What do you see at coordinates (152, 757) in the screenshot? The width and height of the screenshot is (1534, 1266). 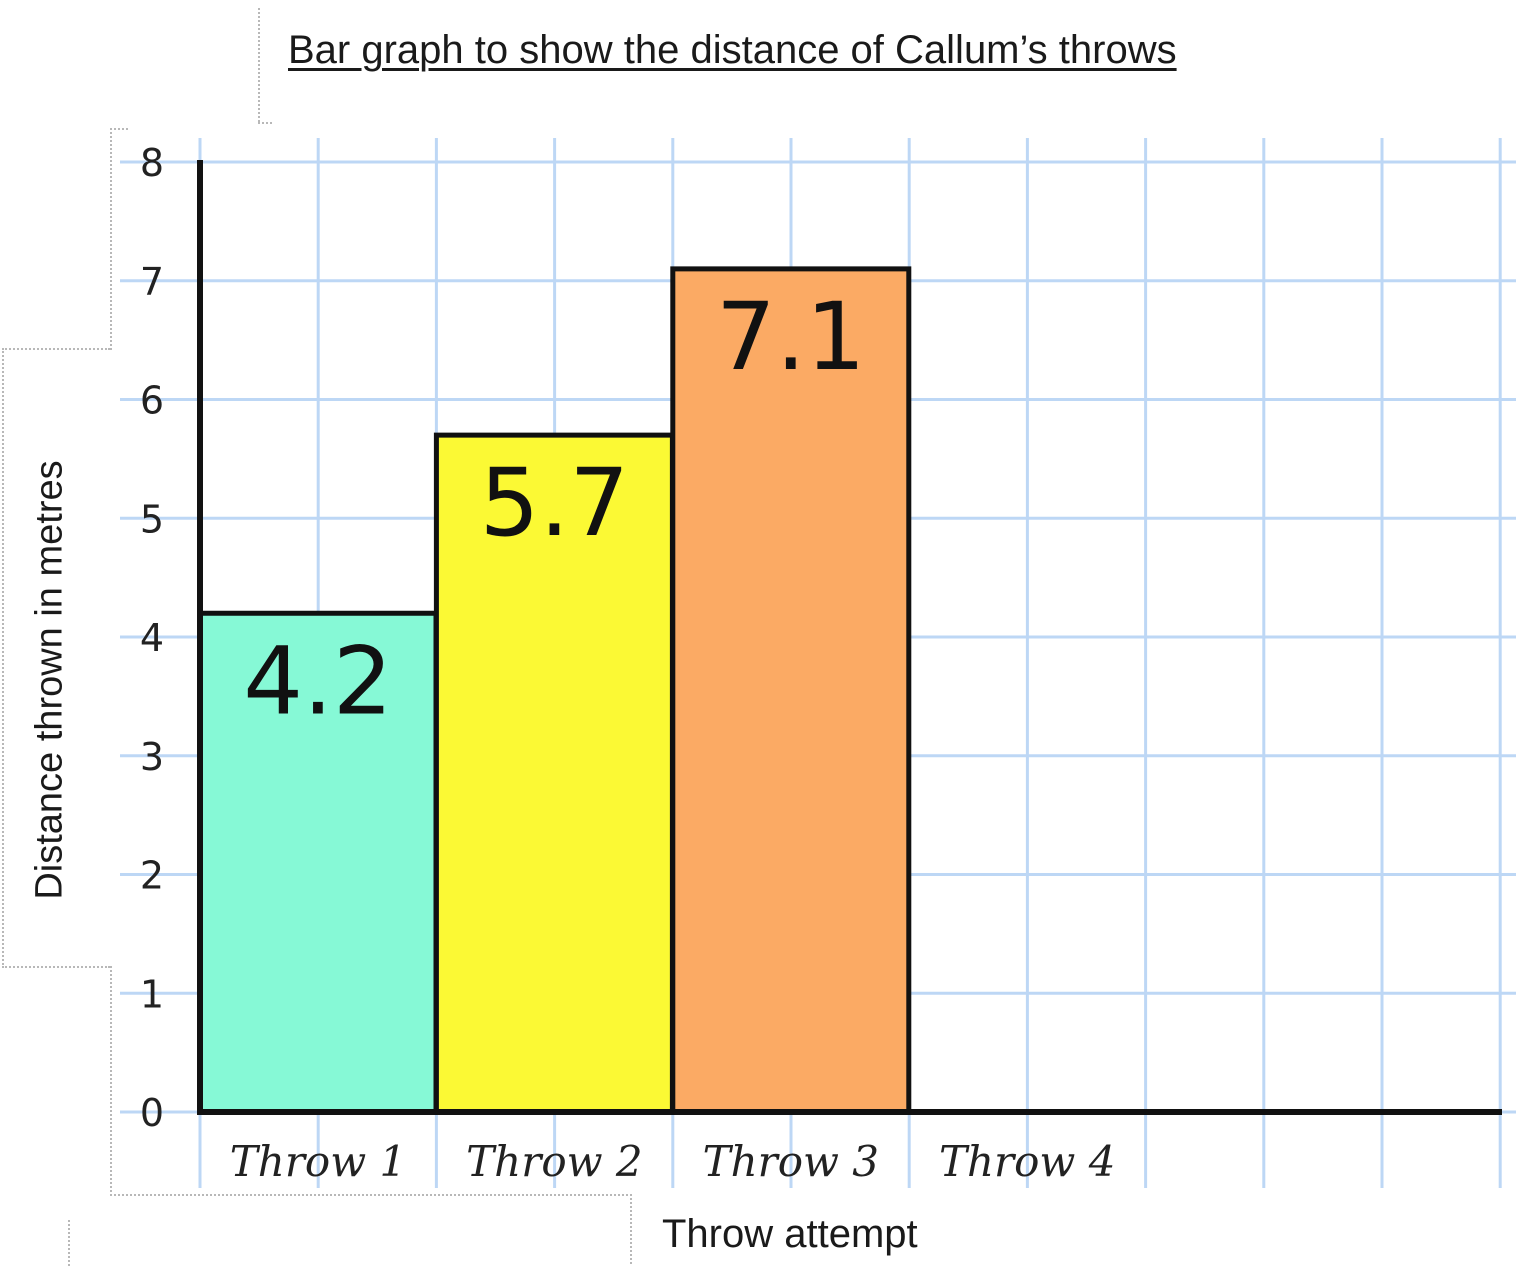 I see `y-tick-label: 3` at bounding box center [152, 757].